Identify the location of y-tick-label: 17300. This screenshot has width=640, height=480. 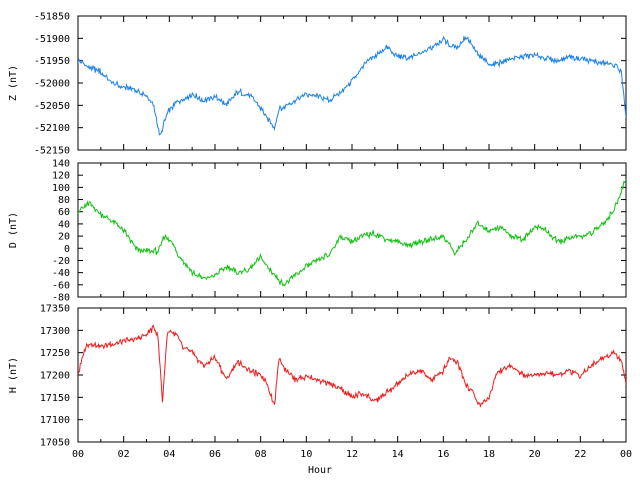
(55, 331).